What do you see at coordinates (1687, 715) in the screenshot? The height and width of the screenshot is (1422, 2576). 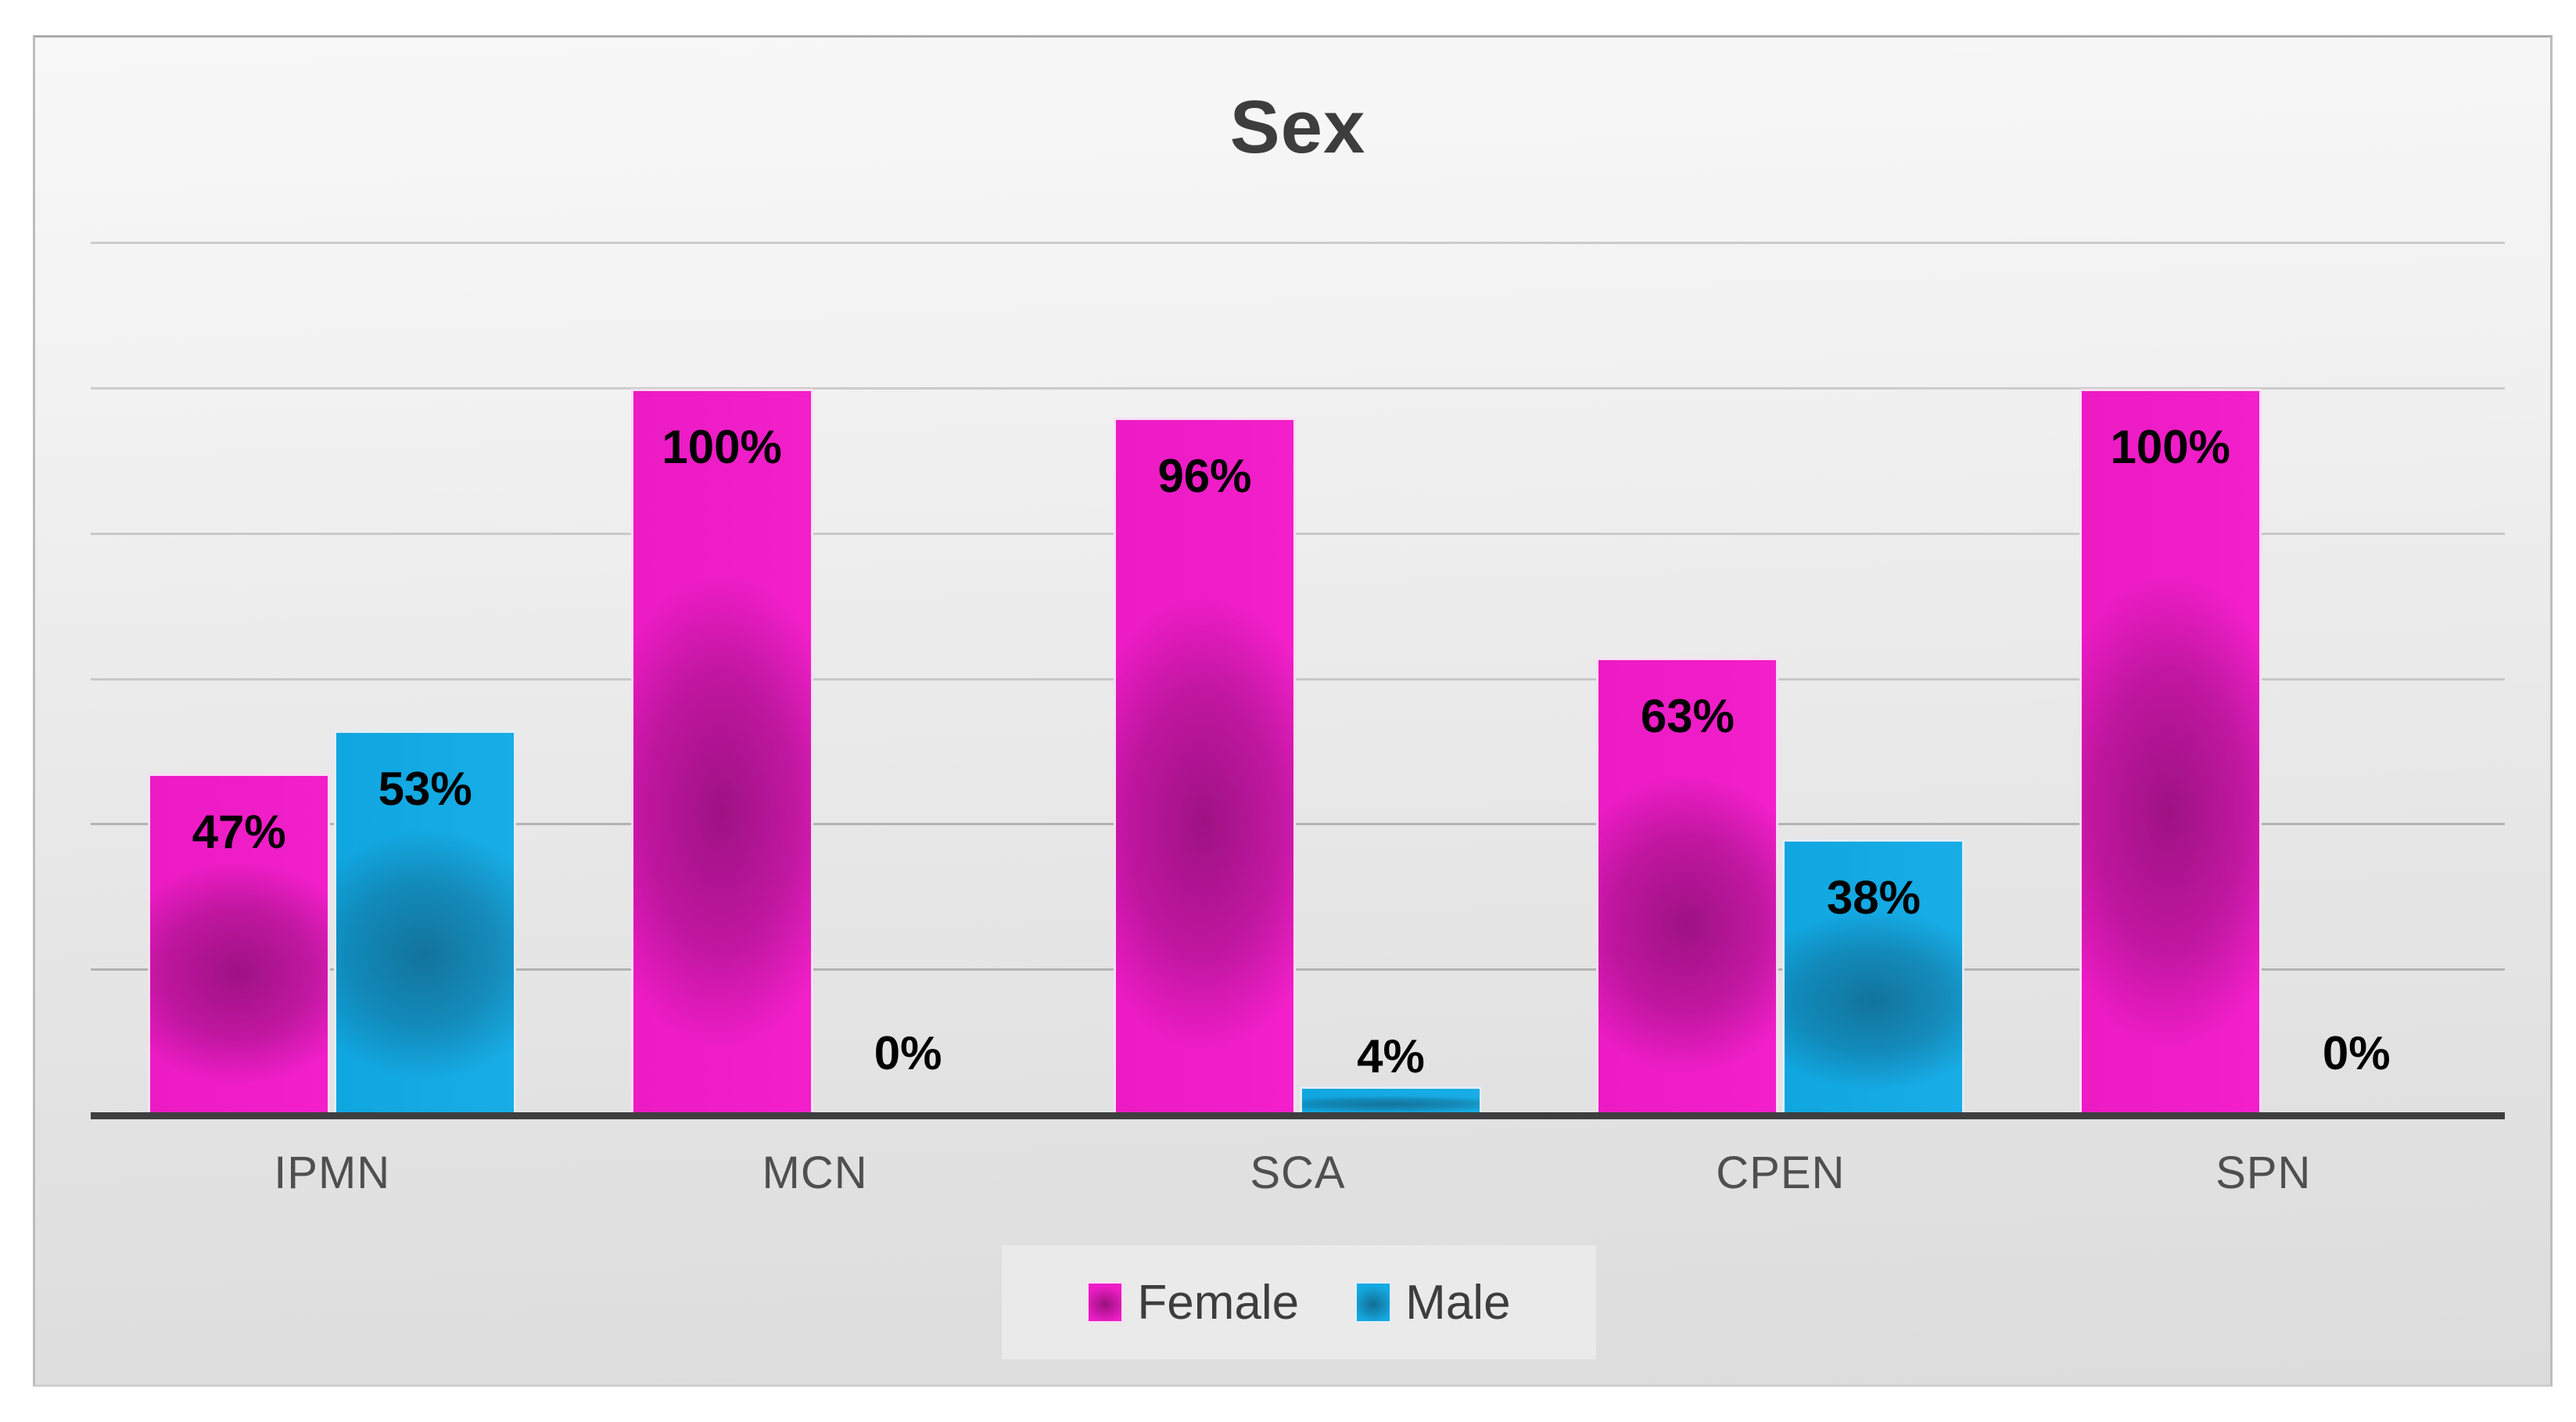 I see `value-label-female-CPEN: 63%` at bounding box center [1687, 715].